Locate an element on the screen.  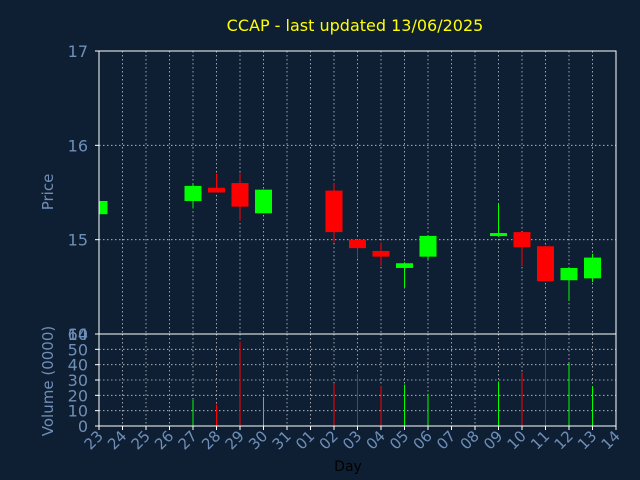
x-axis-label: Day is located at coordinates (348, 467).